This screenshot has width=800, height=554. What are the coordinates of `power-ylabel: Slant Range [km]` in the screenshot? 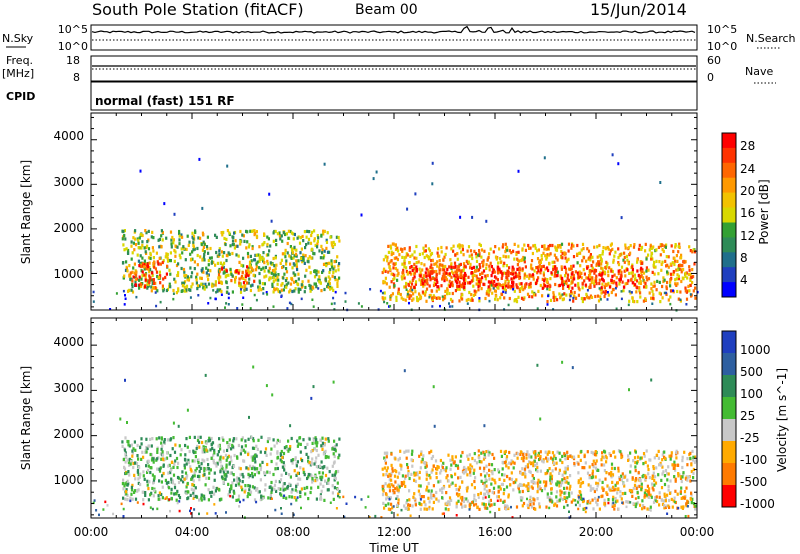 It's located at (26, 212).